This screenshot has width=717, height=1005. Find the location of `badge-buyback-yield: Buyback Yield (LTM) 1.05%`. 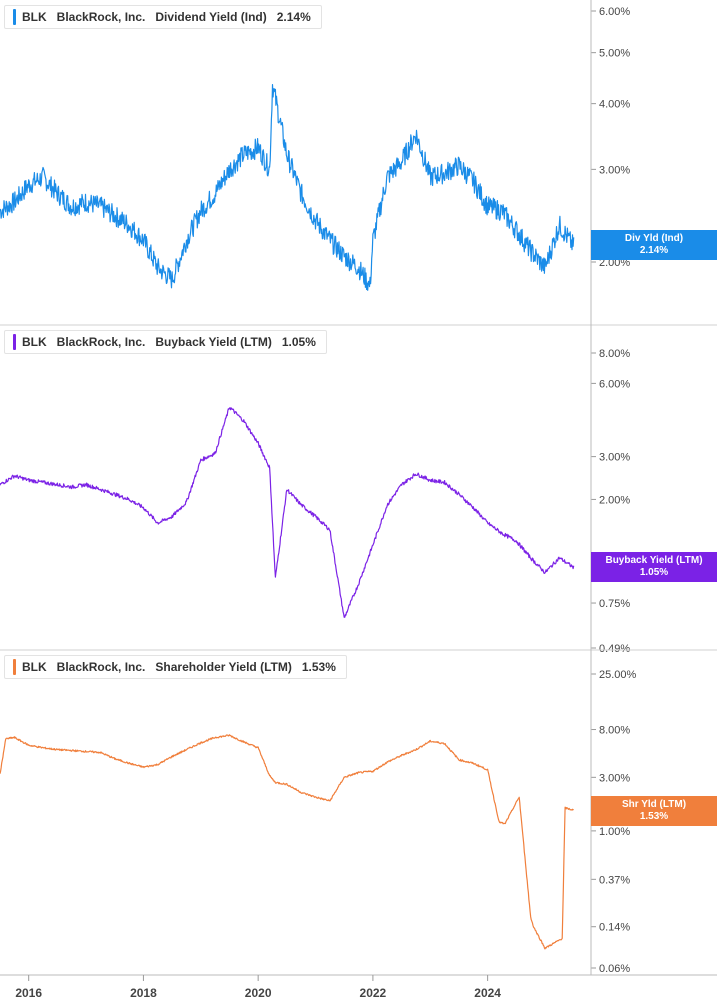

badge-buyback-yield: Buyback Yield (LTM) 1.05% is located at coordinates (654, 567).